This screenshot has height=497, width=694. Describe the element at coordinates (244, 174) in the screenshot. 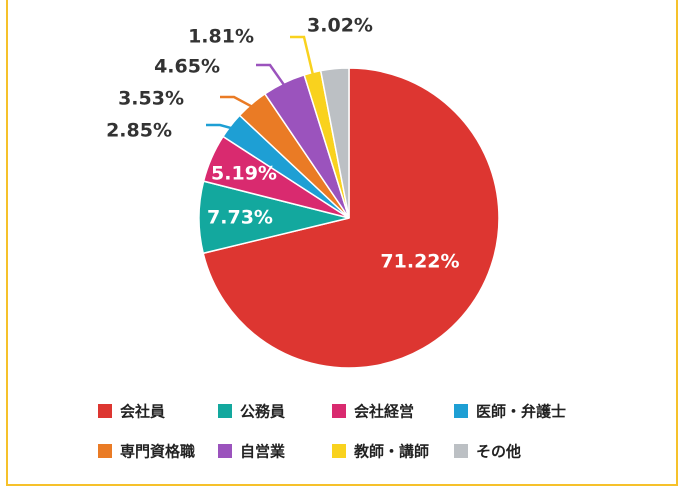

I see `data-label-2: 5.19%` at that location.